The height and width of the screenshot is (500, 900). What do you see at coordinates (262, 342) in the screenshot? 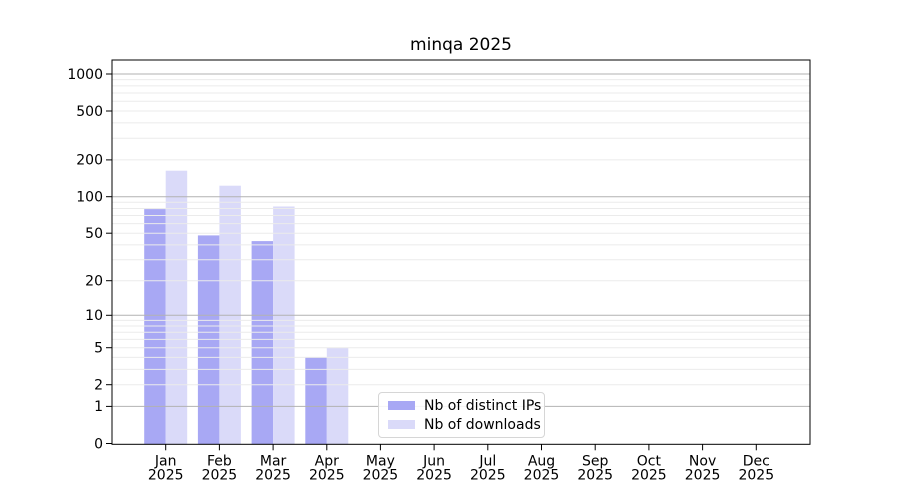
I see `bar-distinct-ips-mar` at bounding box center [262, 342].